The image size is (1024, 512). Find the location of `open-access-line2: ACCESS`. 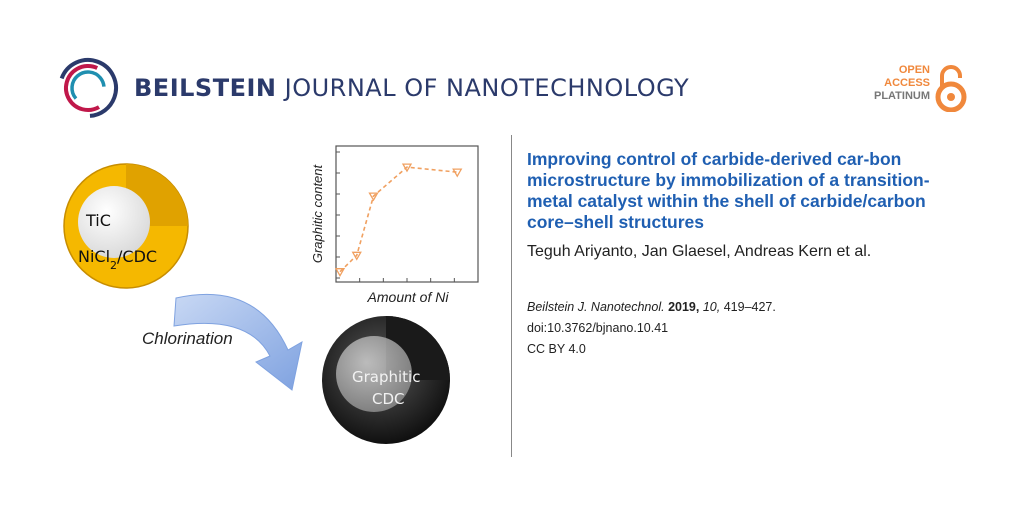

open-access-line2: ACCESS is located at coordinates (907, 83).